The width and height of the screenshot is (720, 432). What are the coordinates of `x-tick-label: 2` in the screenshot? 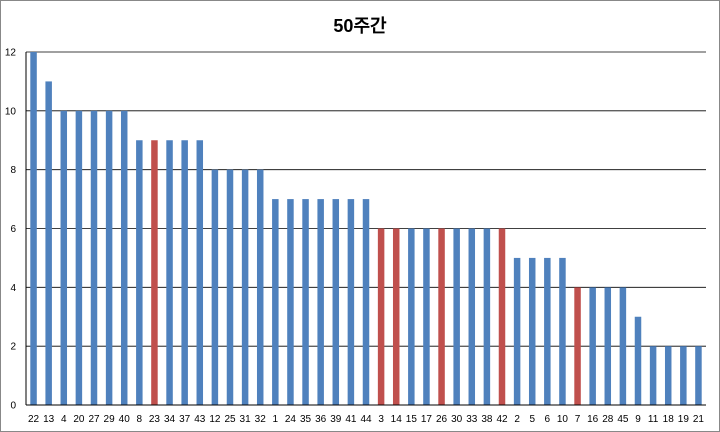 It's located at (517, 419).